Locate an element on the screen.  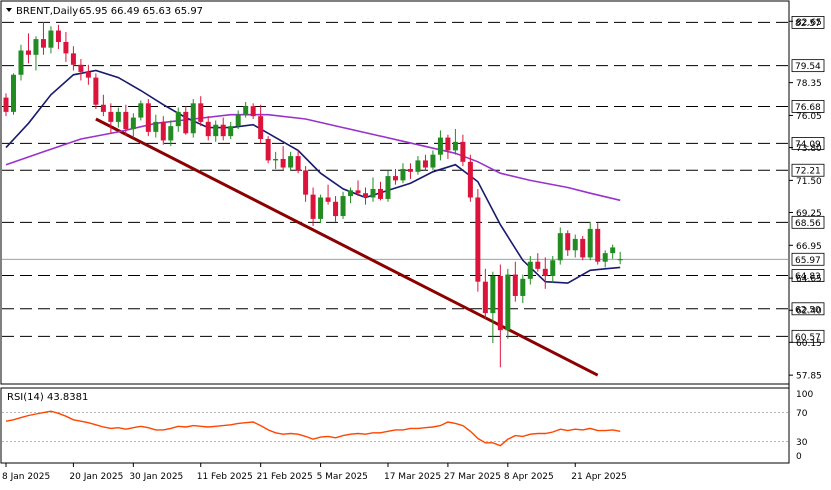
y-tick-label: 69.25 is located at coordinates (809, 214).